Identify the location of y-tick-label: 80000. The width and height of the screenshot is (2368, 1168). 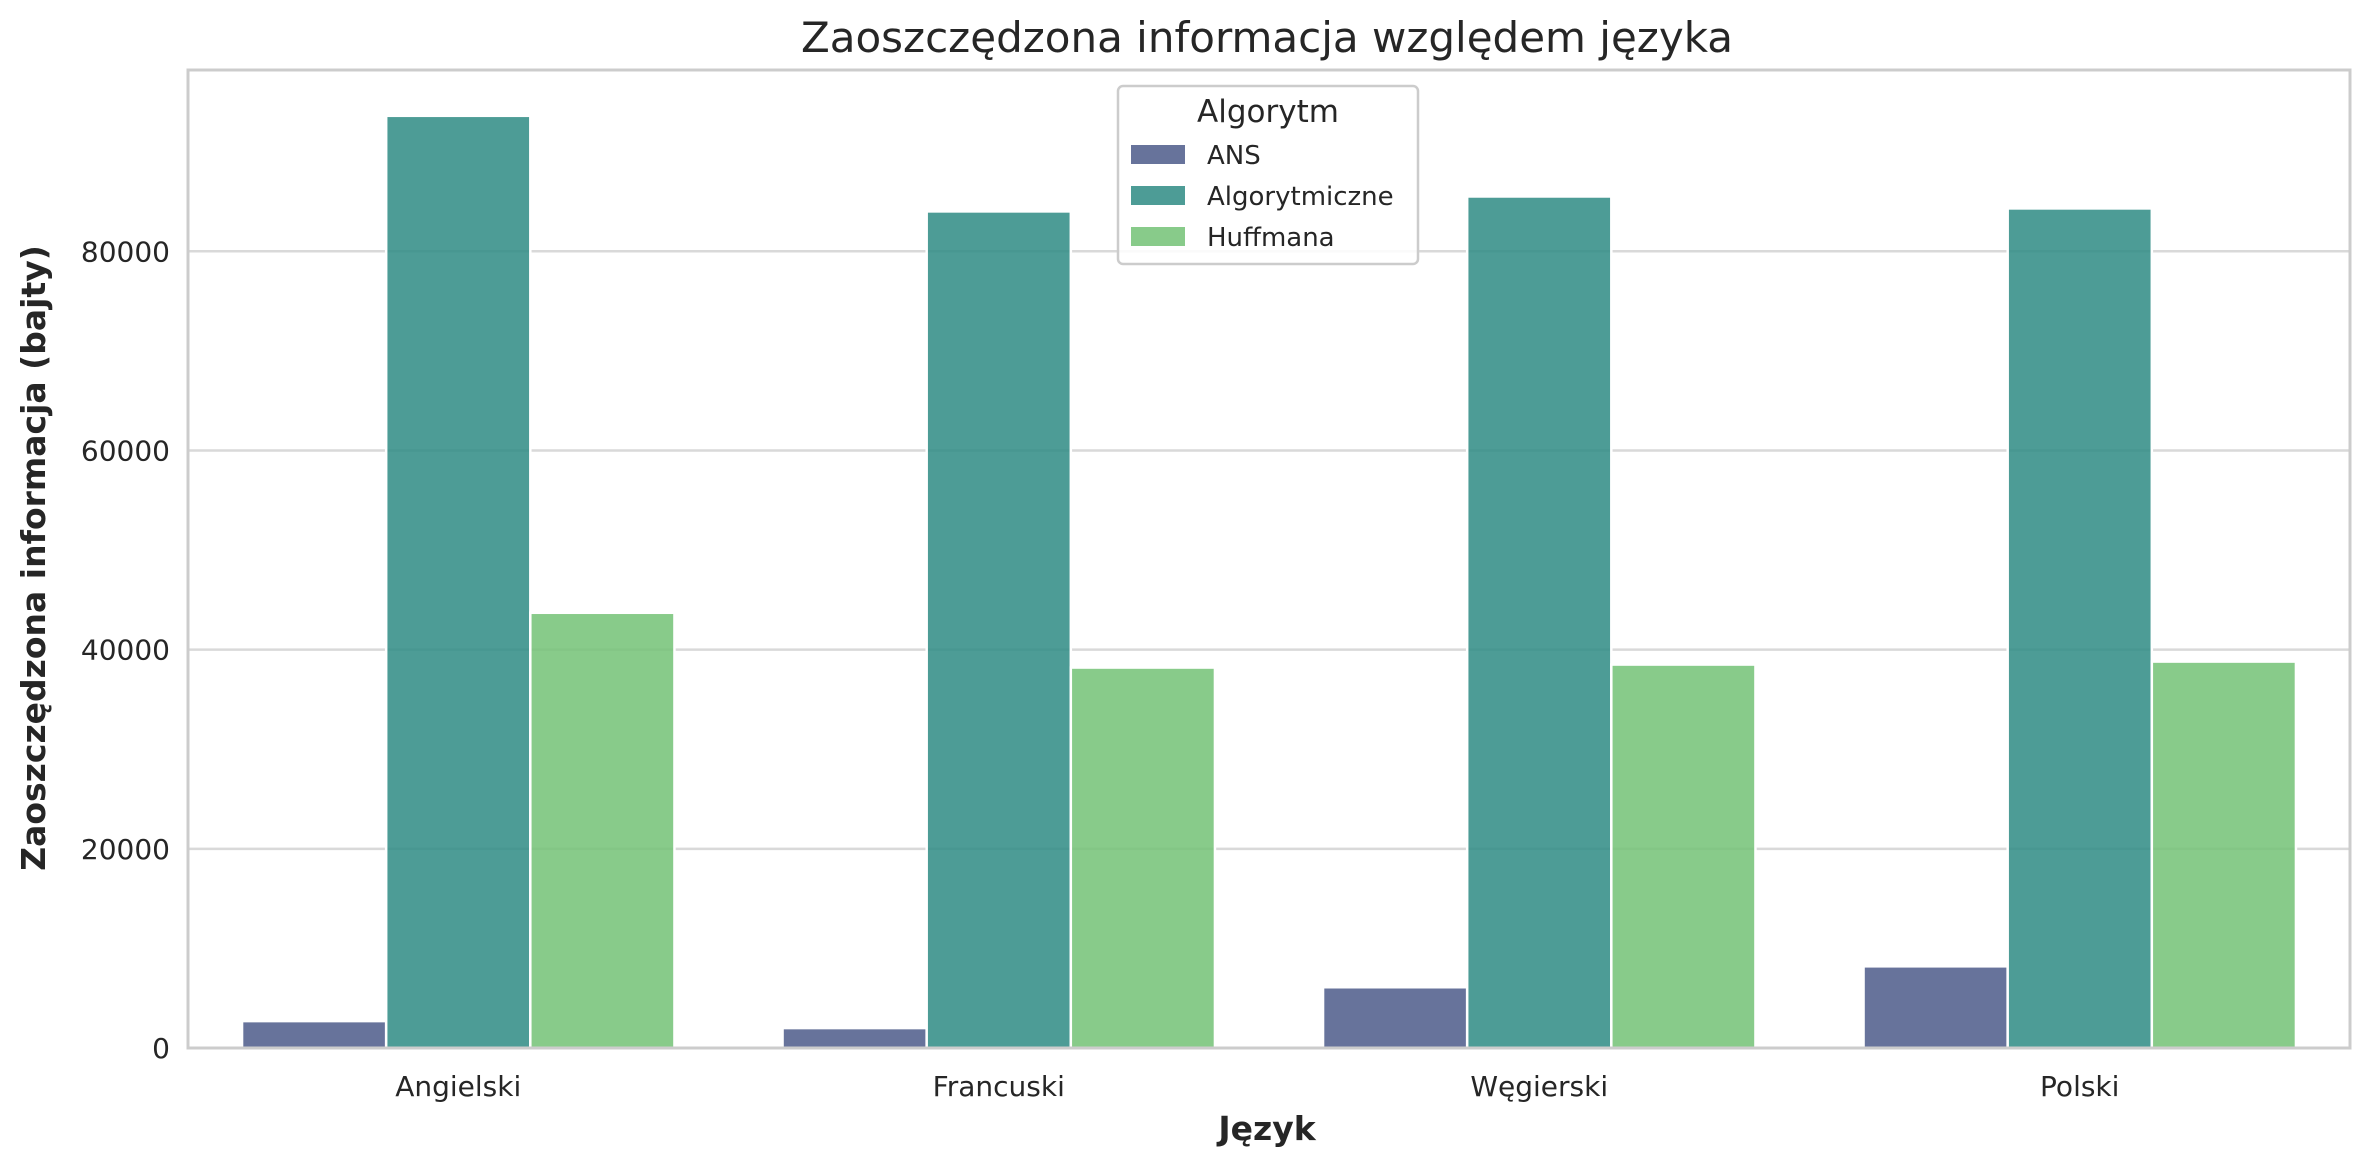
(125, 251).